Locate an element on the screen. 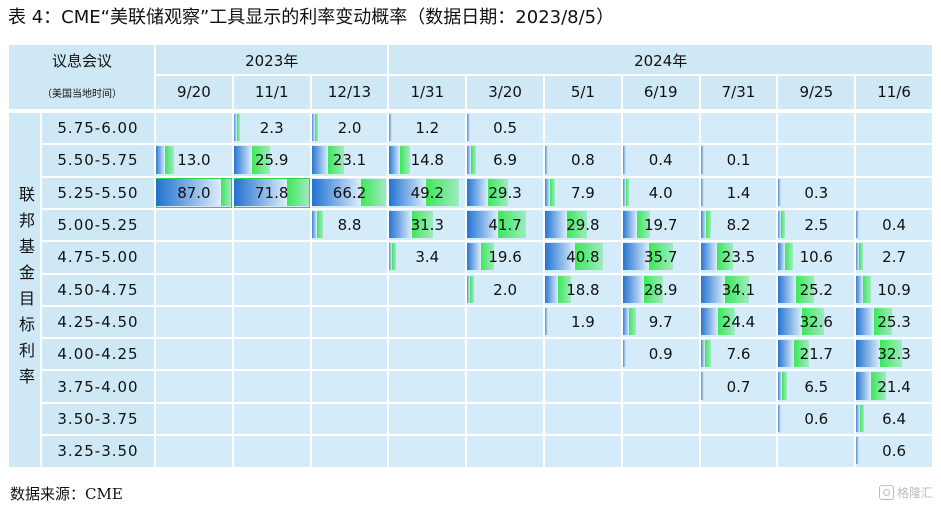 The height and width of the screenshot is (508, 941). probability-value: 2.7 is located at coordinates (894, 257).